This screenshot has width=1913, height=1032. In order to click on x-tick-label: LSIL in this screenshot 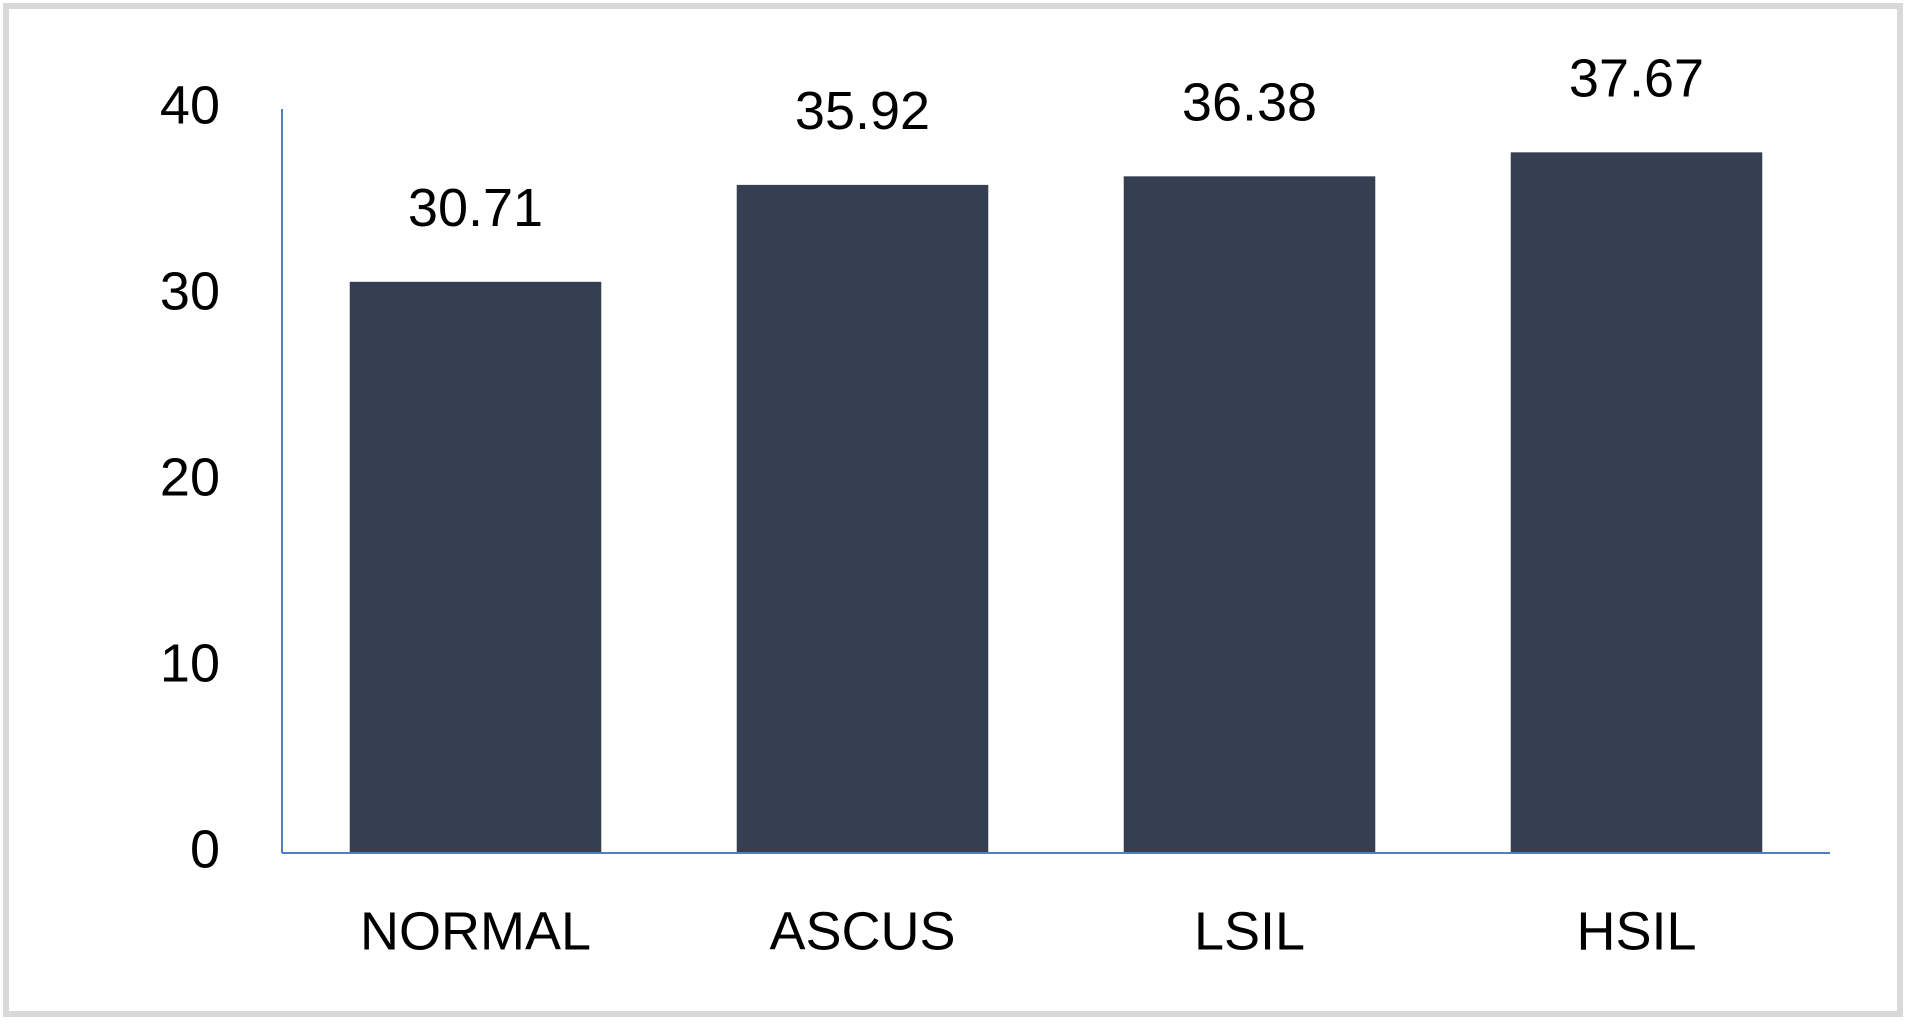, I will do `click(1249, 931)`.